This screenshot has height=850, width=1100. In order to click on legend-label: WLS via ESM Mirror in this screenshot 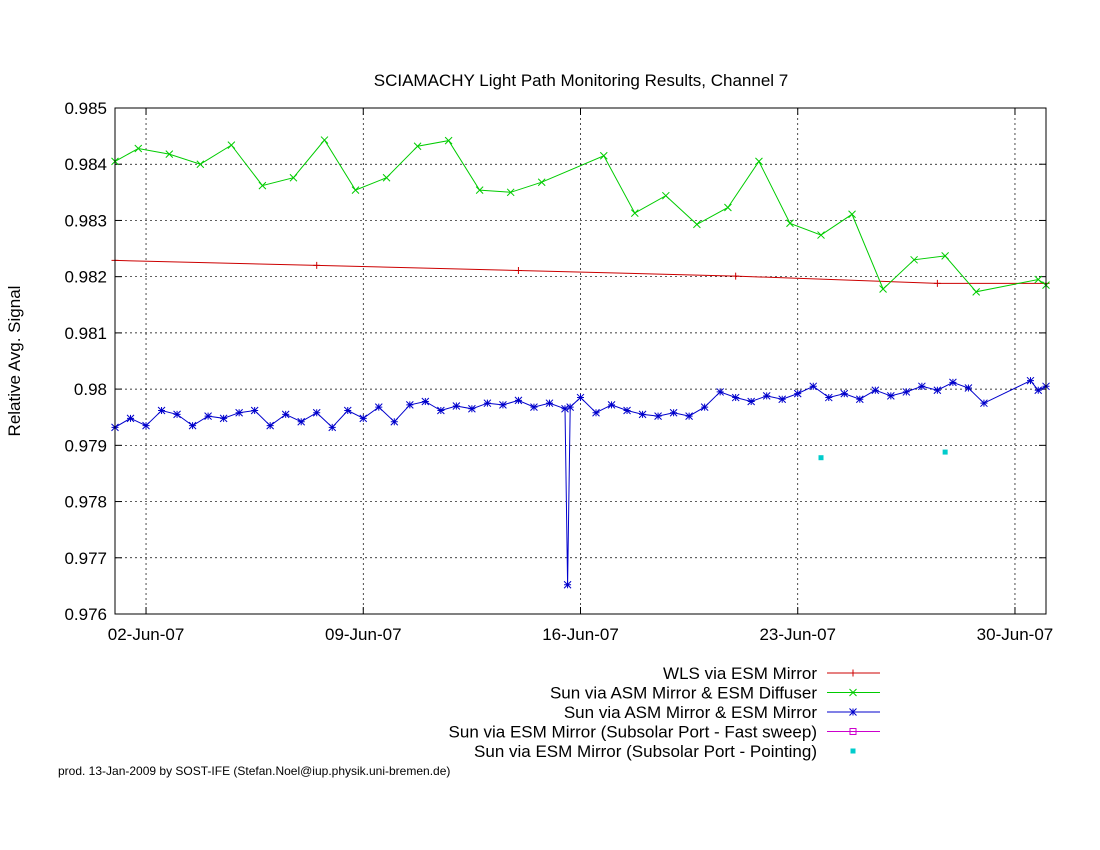, I will do `click(740, 673)`.